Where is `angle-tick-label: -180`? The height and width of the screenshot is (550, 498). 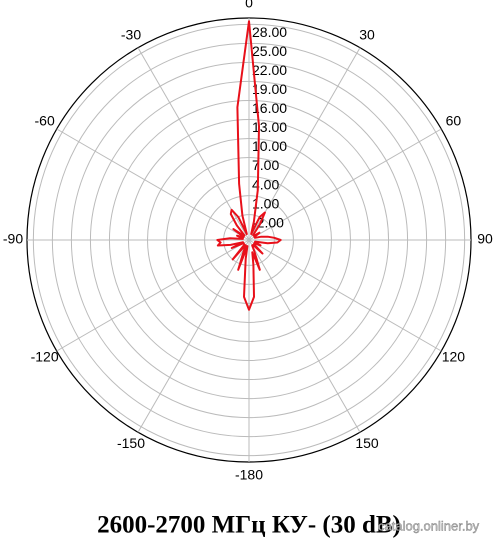
angle-tick-label: -180 is located at coordinates (249, 475).